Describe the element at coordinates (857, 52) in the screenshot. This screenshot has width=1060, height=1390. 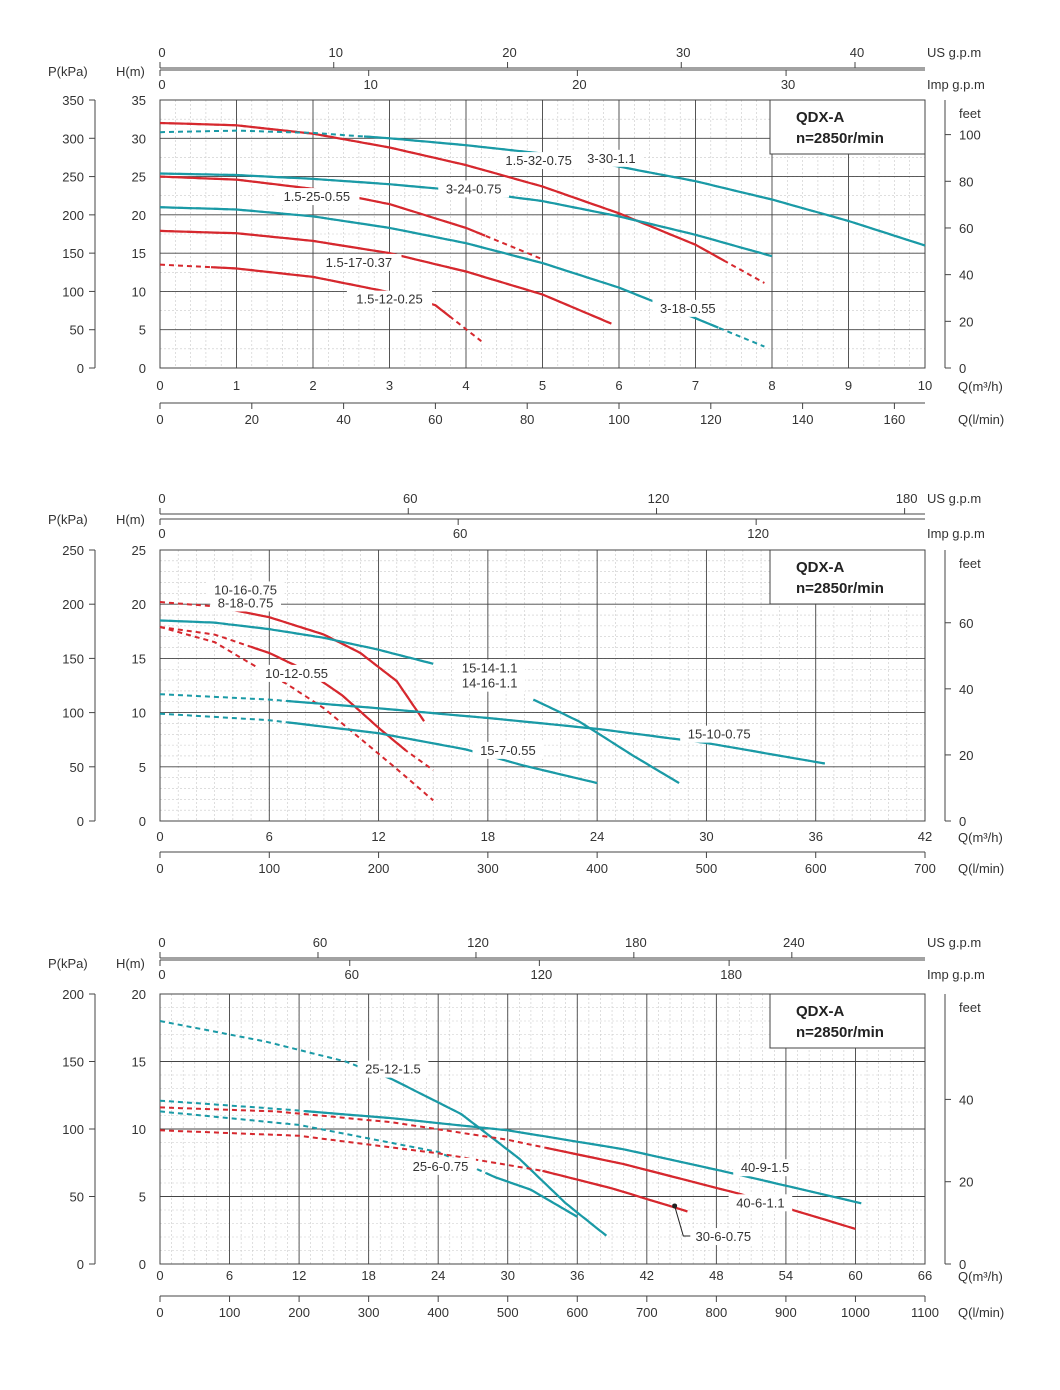
I see `us-gpm-tick-label: 40` at that location.